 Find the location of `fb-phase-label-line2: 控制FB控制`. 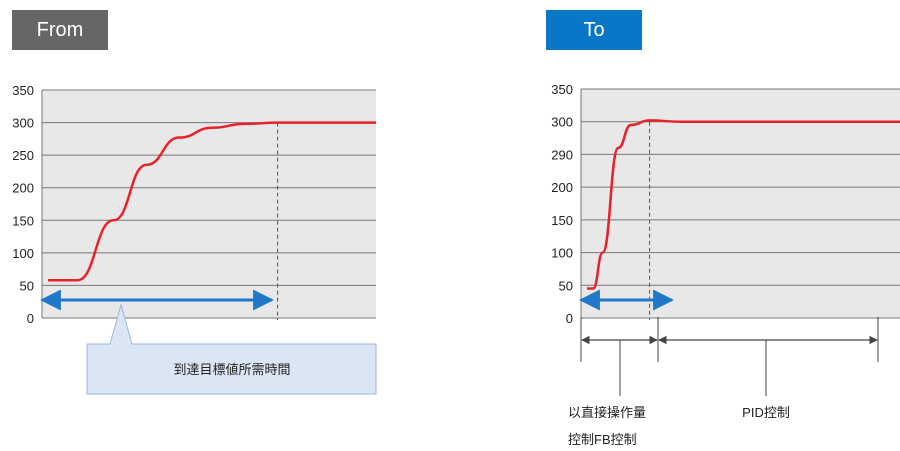

fb-phase-label-line2: 控制FB控制 is located at coordinates (602, 439).